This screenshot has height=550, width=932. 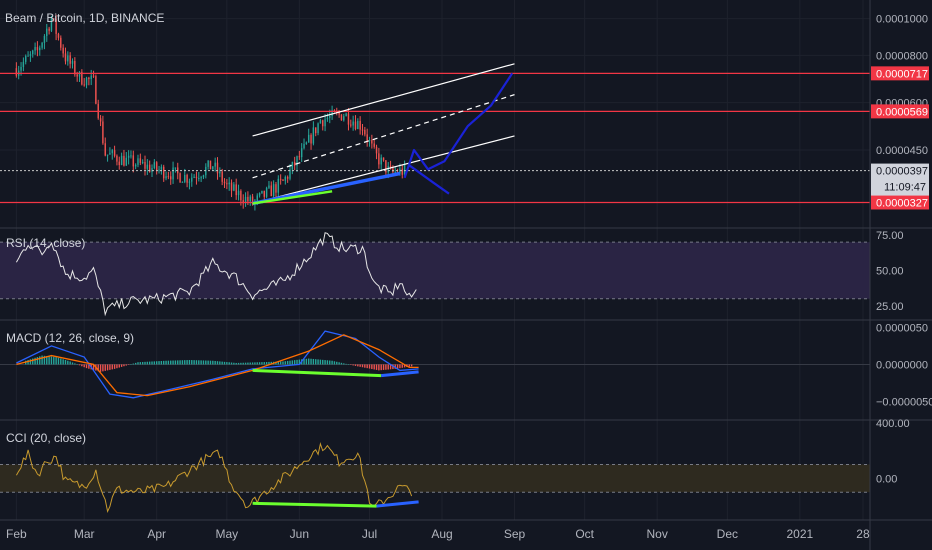 I want to click on macd-green-trendline, so click(x=317, y=373).